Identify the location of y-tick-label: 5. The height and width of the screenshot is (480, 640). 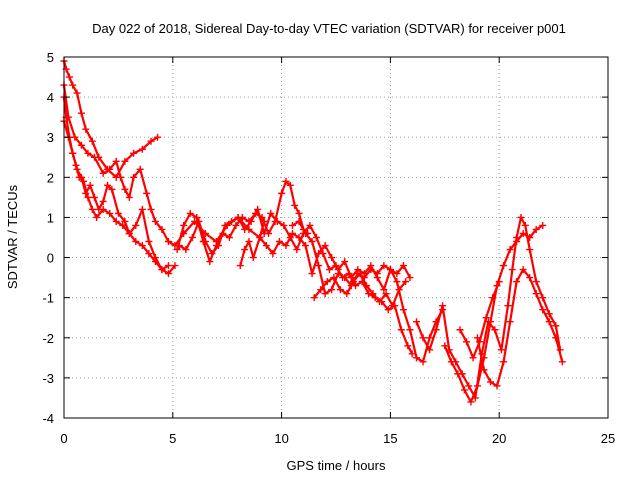
(50, 57).